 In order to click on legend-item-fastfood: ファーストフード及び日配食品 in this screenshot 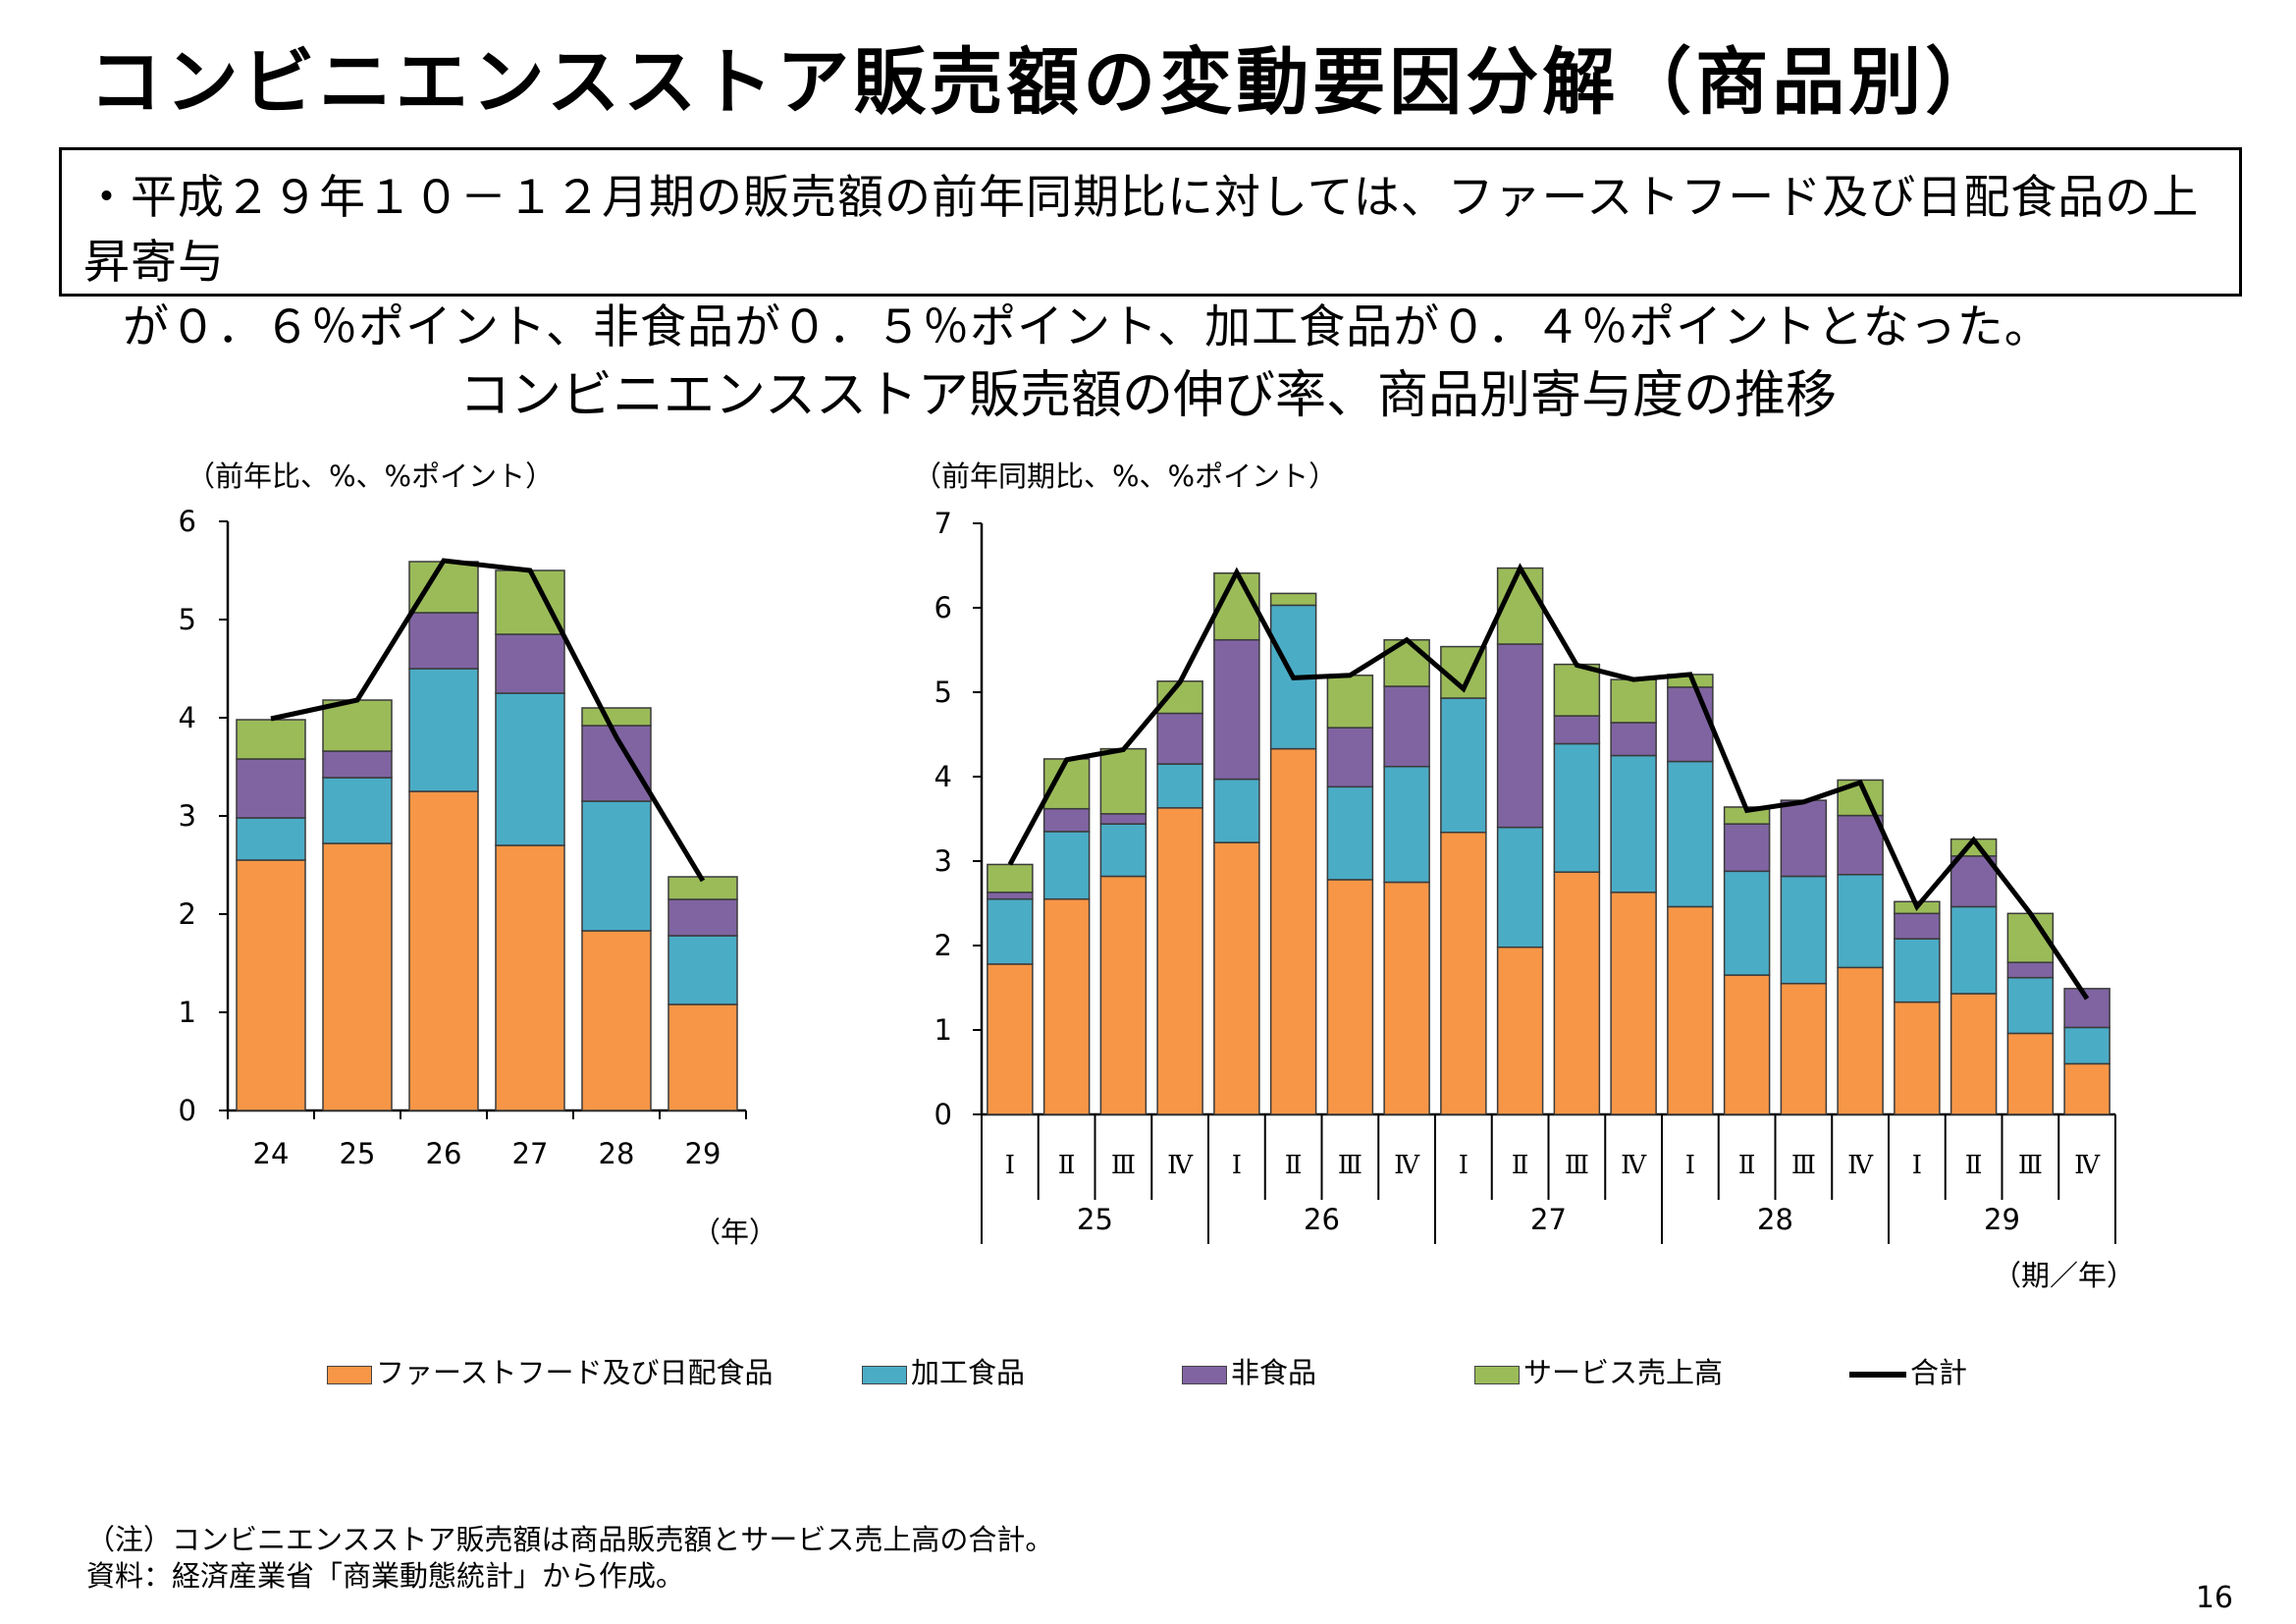, I will do `click(550, 1370)`.